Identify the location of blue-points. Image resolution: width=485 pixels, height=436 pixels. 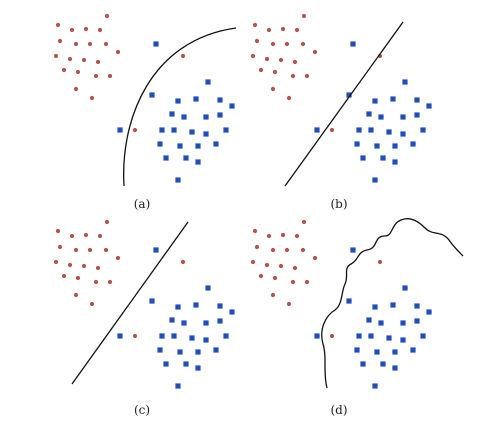
(373, 112).